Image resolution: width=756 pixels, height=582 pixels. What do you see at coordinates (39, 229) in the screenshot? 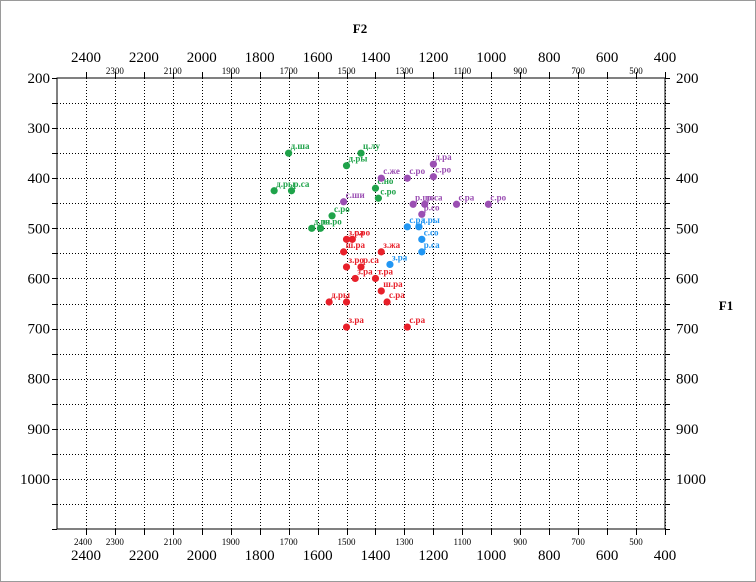
I see `y-tick-label-left: 500` at bounding box center [39, 229].